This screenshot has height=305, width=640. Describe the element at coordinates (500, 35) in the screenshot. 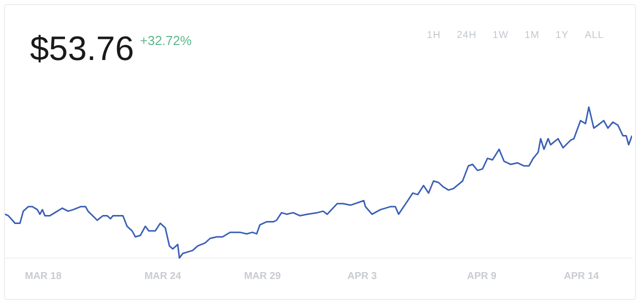

I see `text: 1W` at that location.